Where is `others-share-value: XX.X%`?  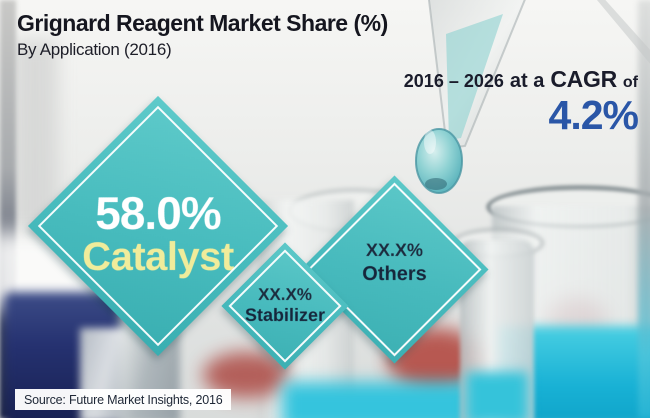 others-share-value: XX.X% is located at coordinates (394, 250).